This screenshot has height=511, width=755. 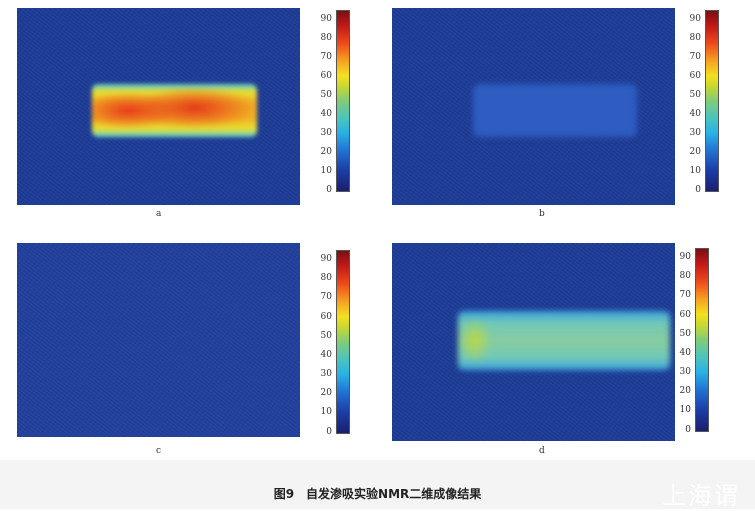 I want to click on nmr-image-b, so click(x=533, y=106).